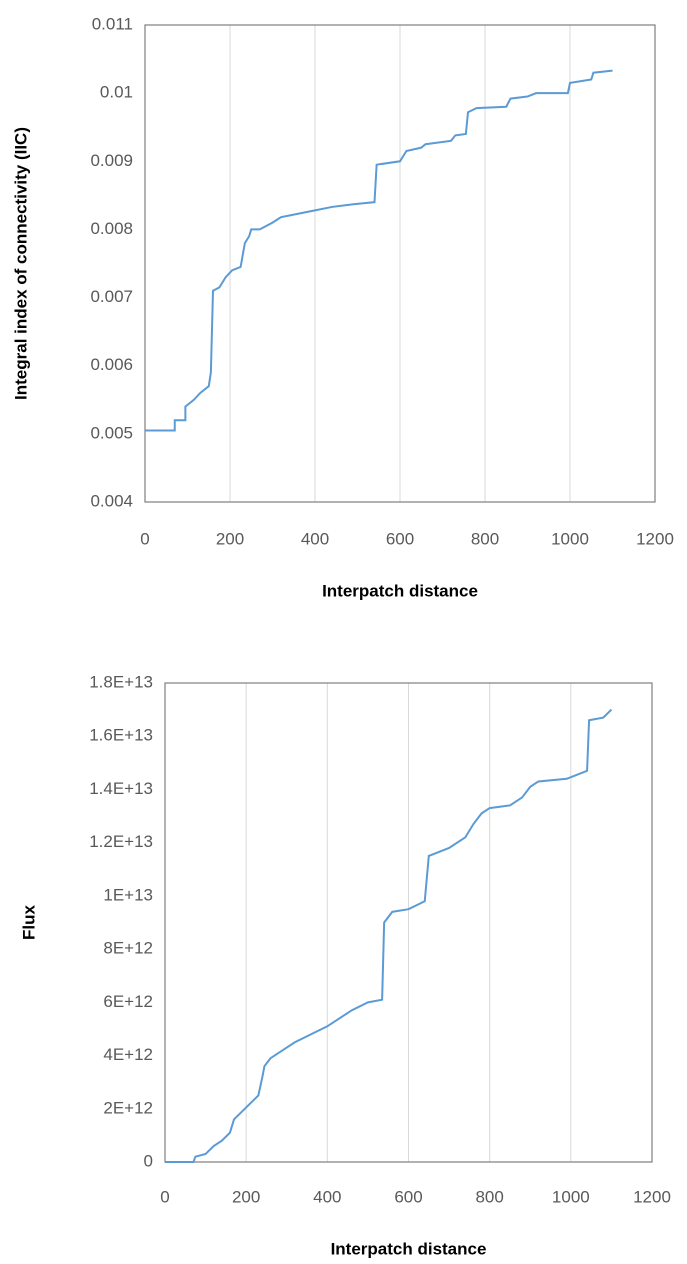  What do you see at coordinates (148, 1160) in the screenshot?
I see `y-tick-label: 0` at bounding box center [148, 1160].